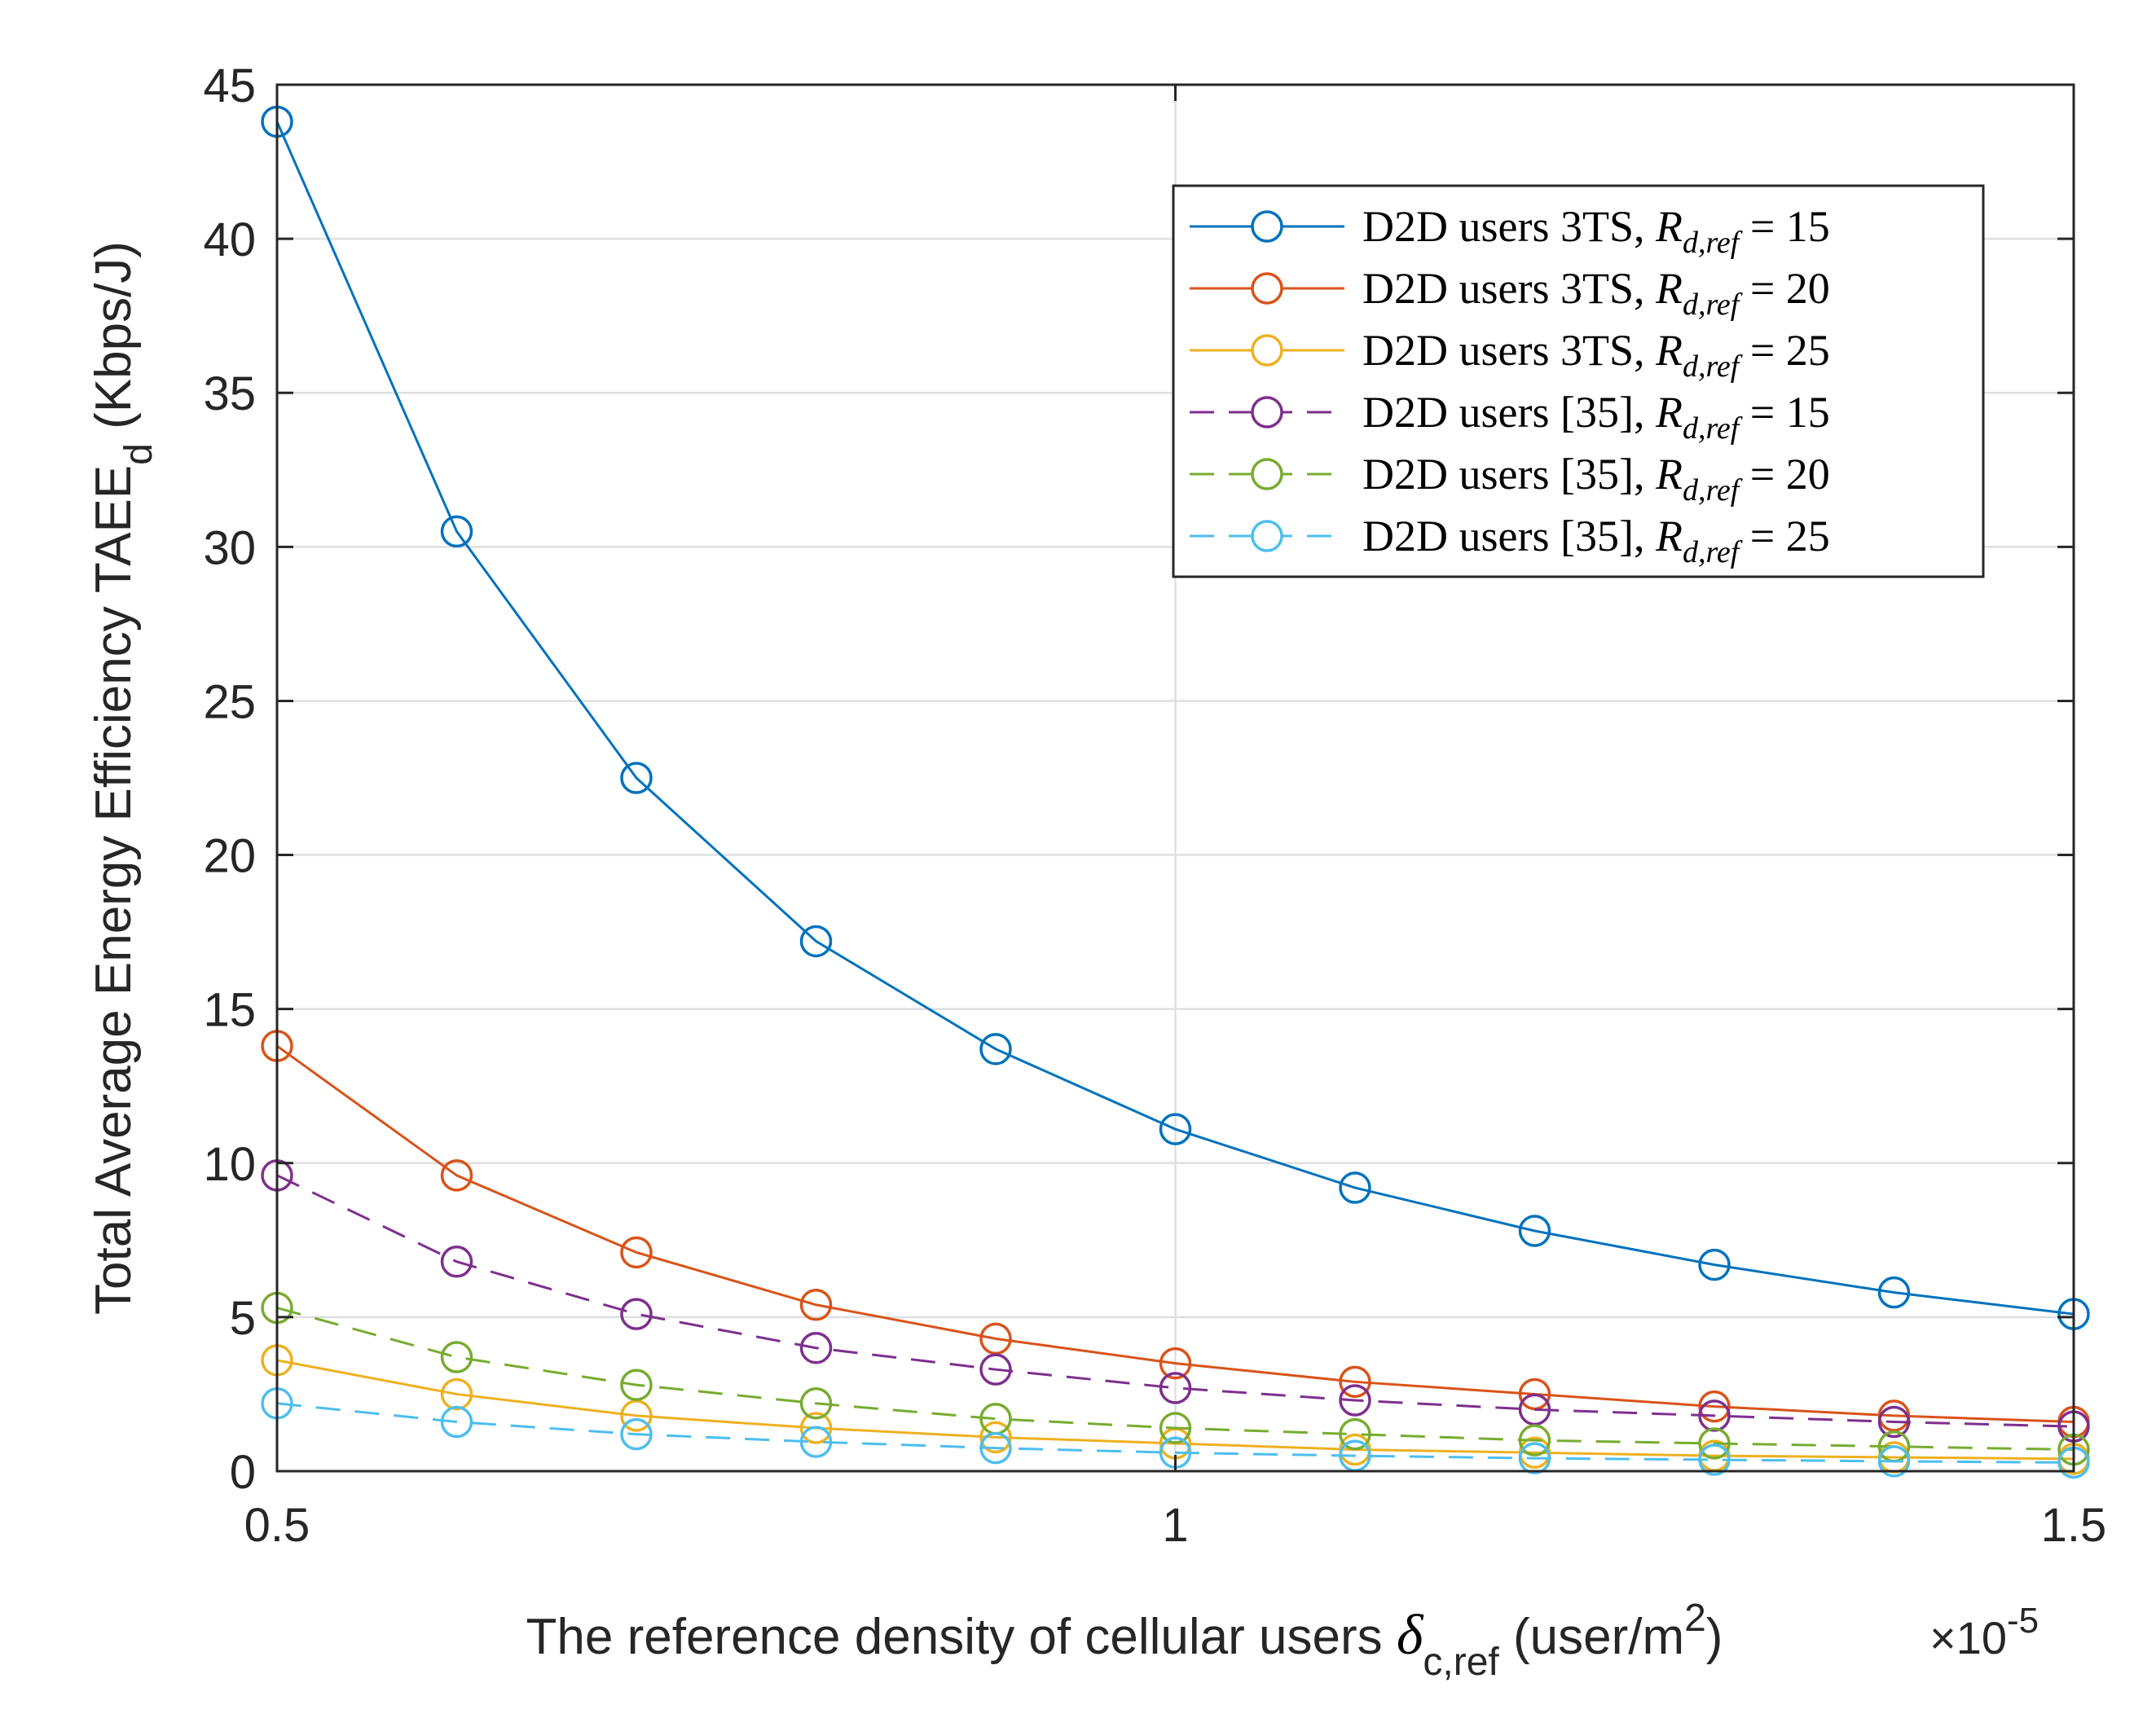  I want to click on y-tick-label: 10, so click(229, 1164).